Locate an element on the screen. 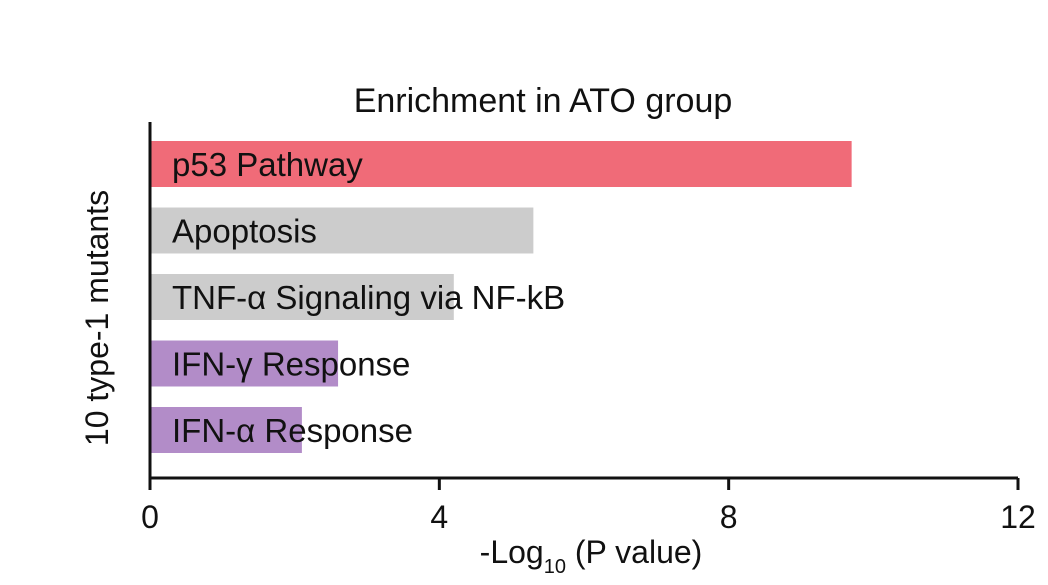 The width and height of the screenshot is (1048, 585). x-tick-label-3: 12 is located at coordinates (1018, 517).